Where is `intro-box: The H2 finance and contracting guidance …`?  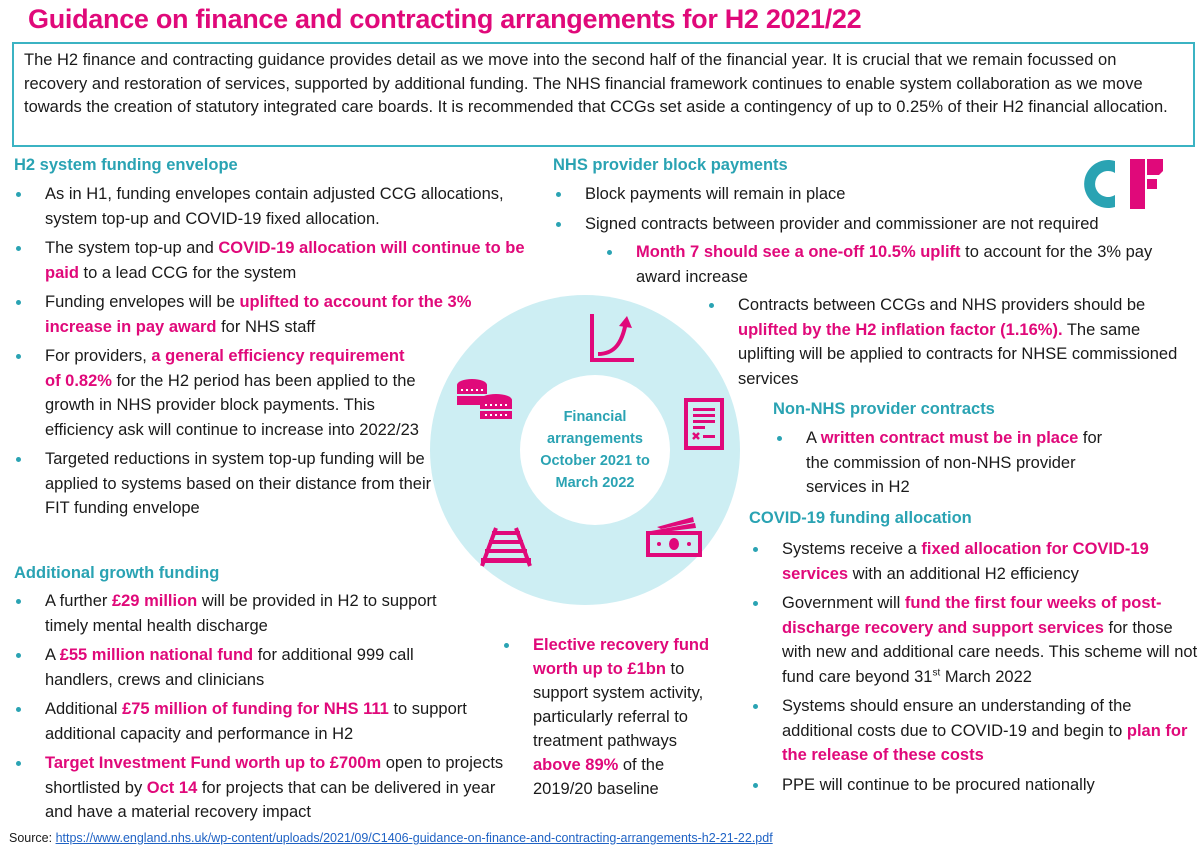 intro-box: The H2 finance and contracting guidance … is located at coordinates (603, 94).